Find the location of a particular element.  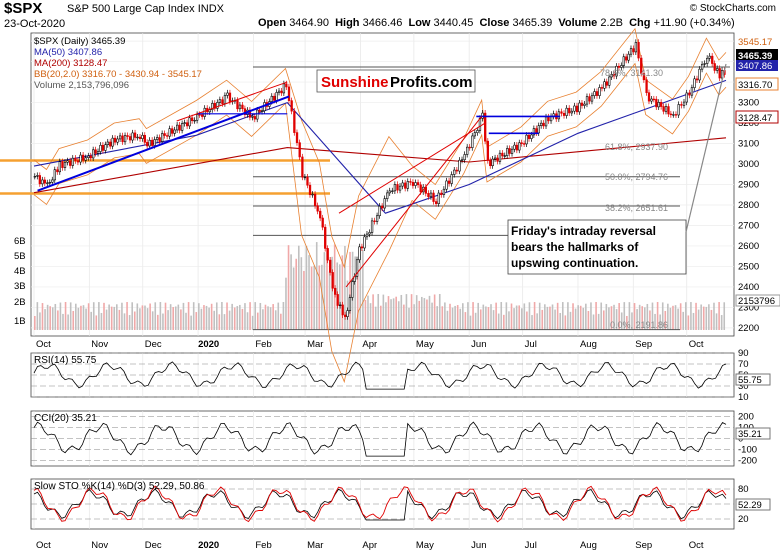

legend-volume: Volume 2,153,796,096 is located at coordinates (81, 85).